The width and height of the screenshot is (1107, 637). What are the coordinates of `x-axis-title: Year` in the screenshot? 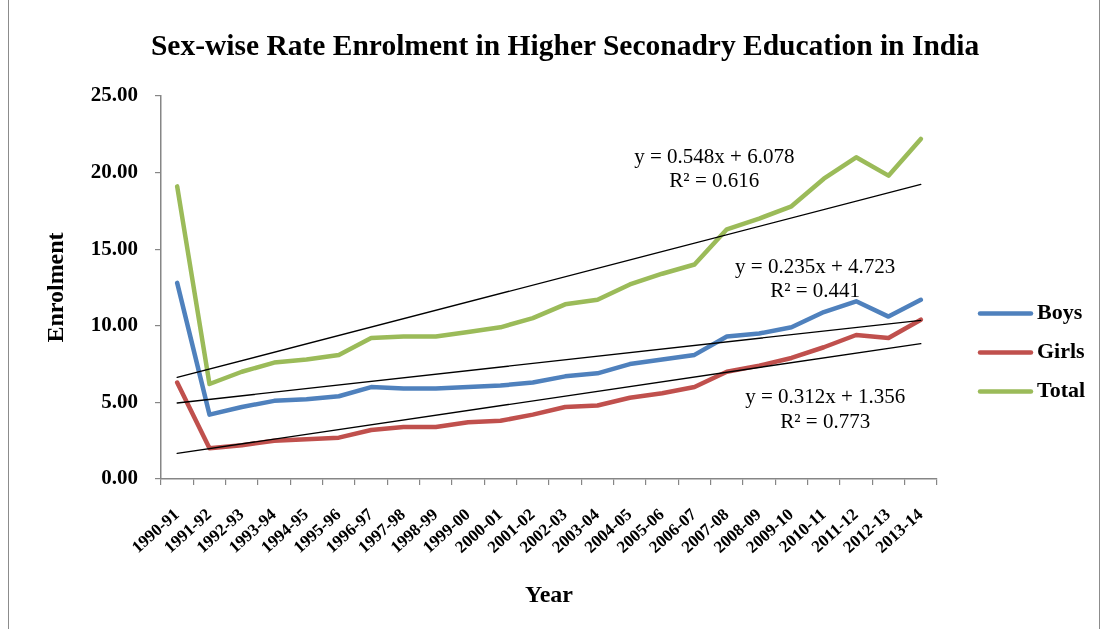 It's located at (549, 593).